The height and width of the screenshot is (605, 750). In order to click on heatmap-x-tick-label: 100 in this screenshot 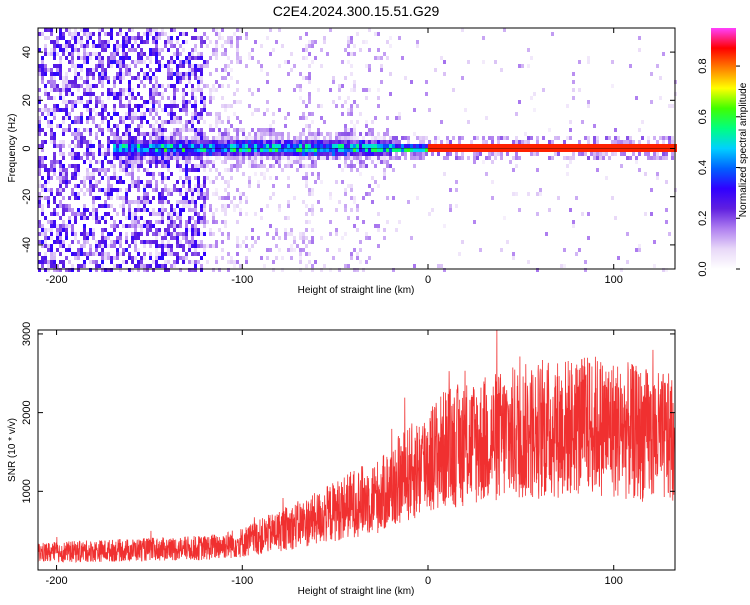, I will do `click(614, 280)`.